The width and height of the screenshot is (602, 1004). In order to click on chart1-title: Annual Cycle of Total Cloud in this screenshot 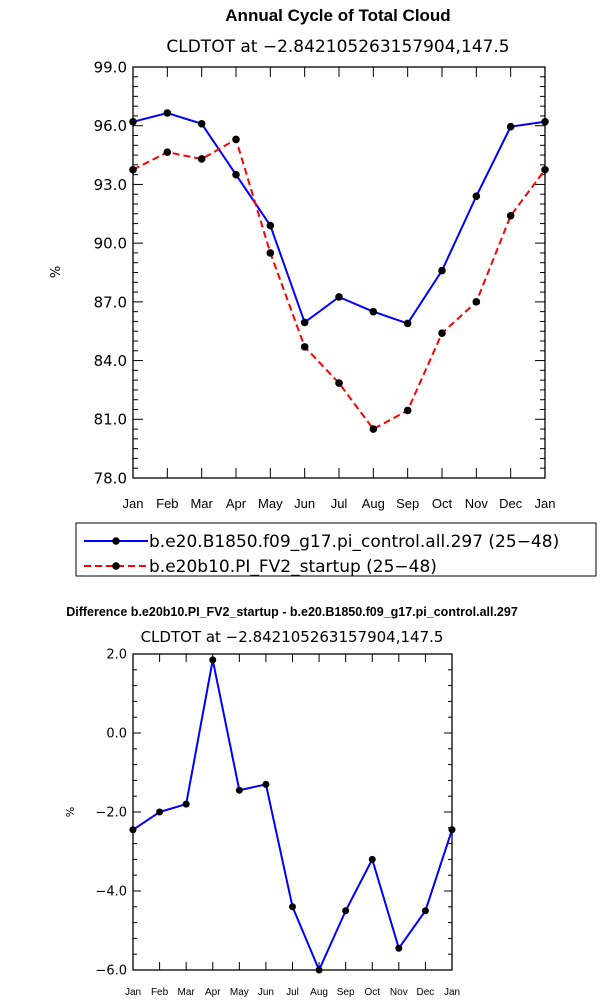, I will do `click(337, 15)`.